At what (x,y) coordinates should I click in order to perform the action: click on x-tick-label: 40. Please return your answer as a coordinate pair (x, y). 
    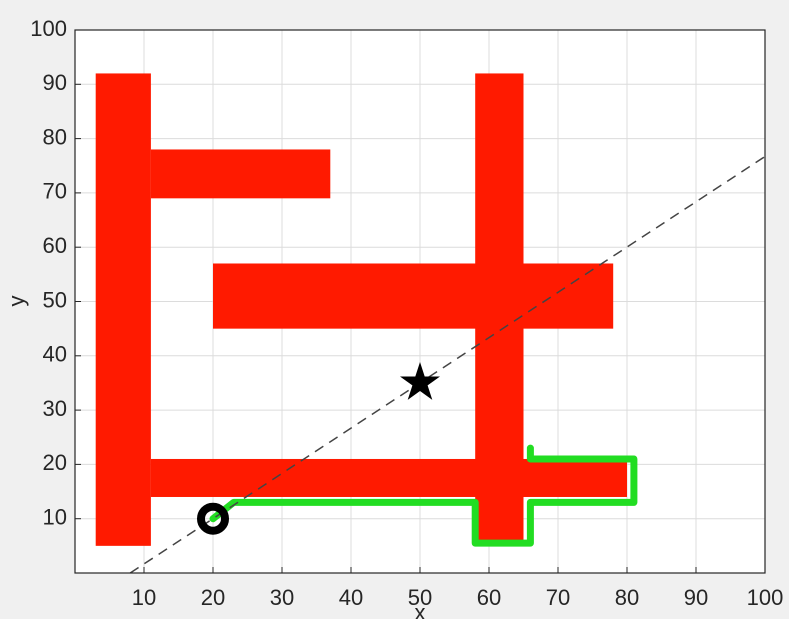
    Looking at the image, I should click on (351, 597).